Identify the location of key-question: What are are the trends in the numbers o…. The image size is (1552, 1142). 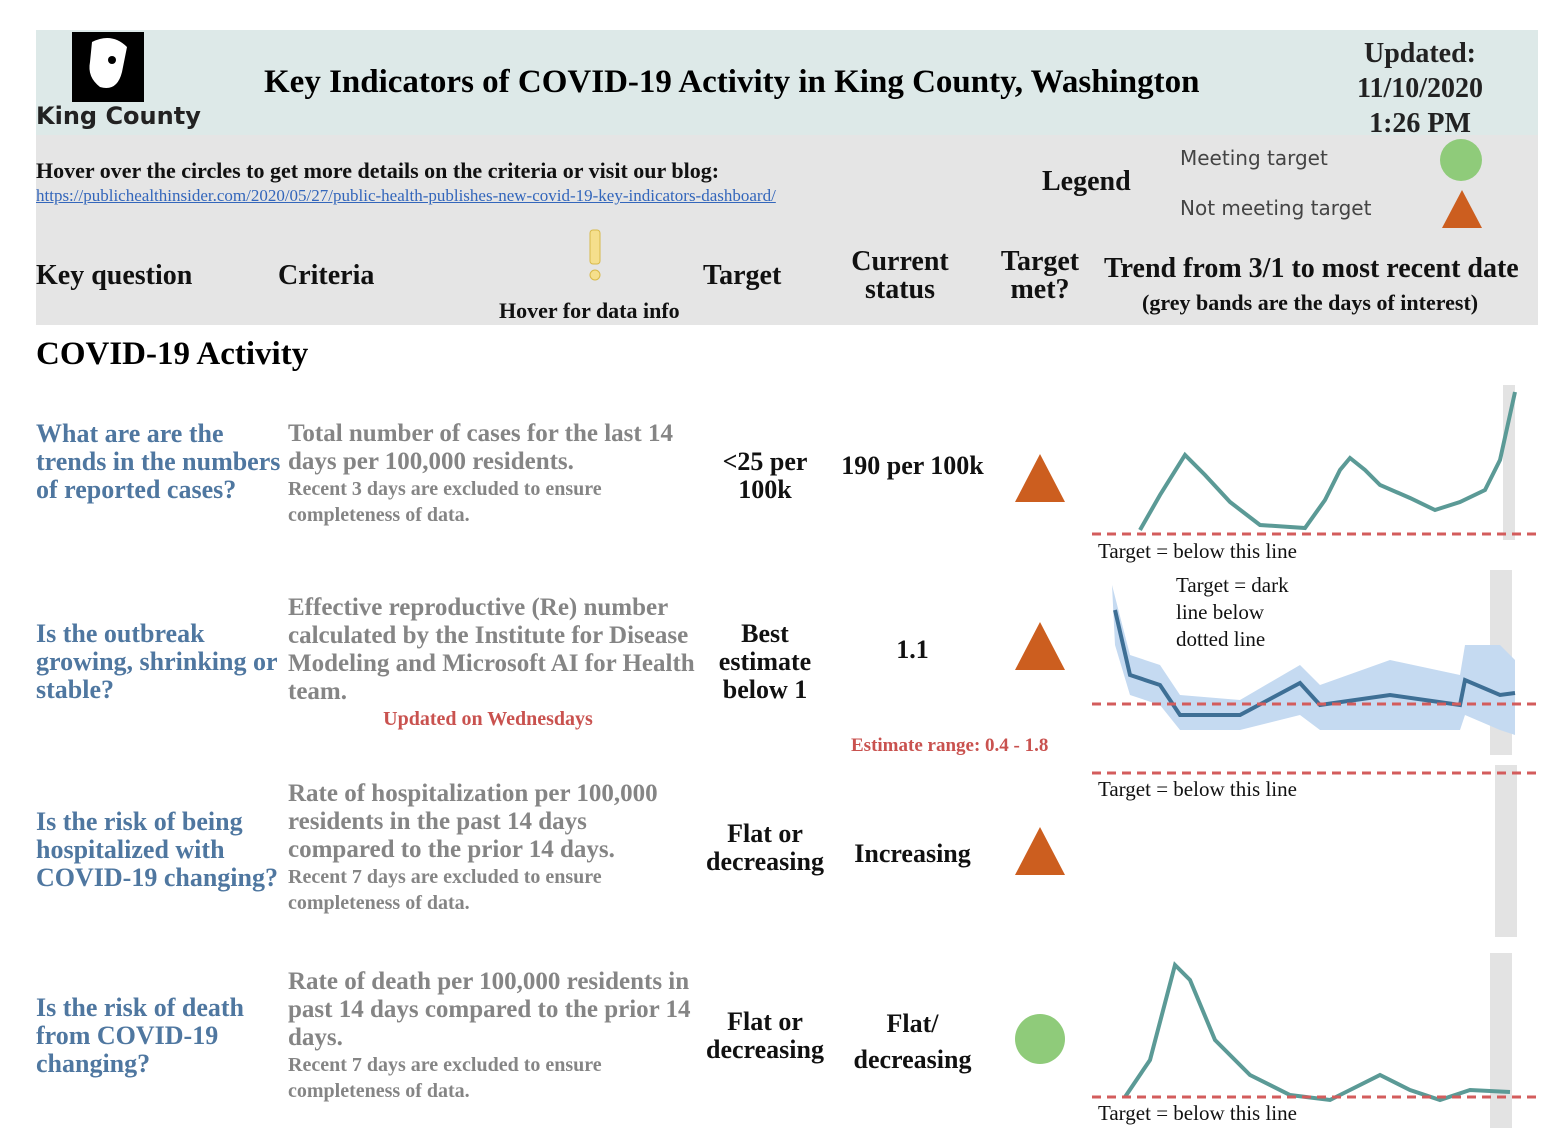
(158, 461).